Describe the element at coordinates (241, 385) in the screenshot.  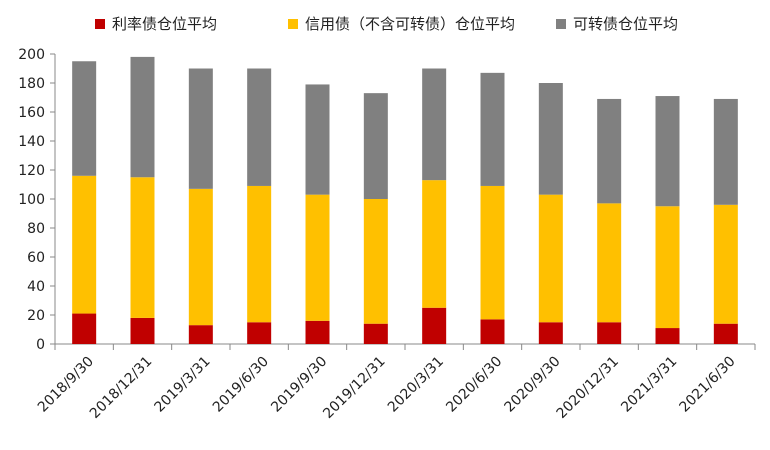
I see `x-category-label: 2019/6/30` at that location.